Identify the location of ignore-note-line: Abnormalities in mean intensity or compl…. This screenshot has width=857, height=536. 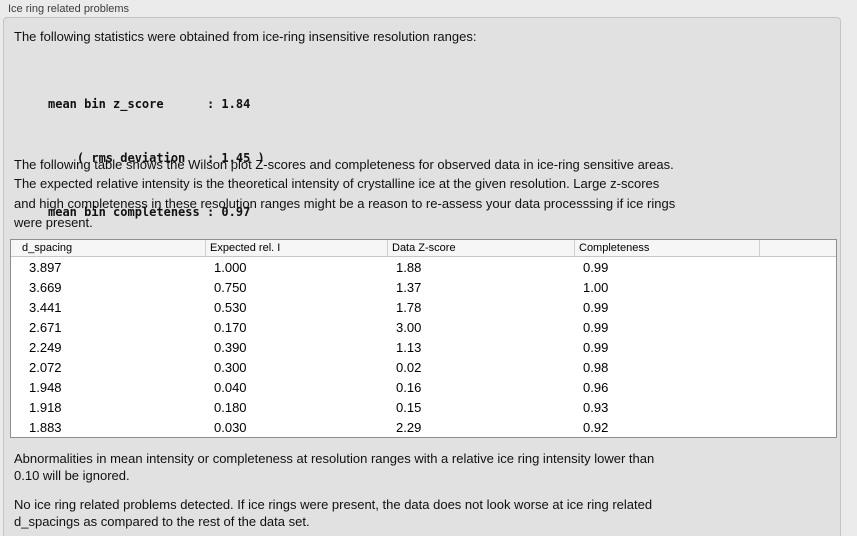
(334, 458).